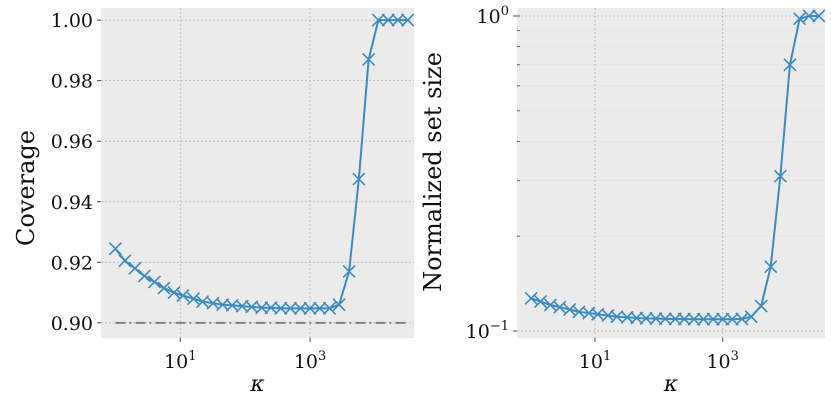 This screenshot has height=409, width=831. What do you see at coordinates (493, 16) in the screenshot?
I see `y-tick-label: 10⁰` at bounding box center [493, 16].